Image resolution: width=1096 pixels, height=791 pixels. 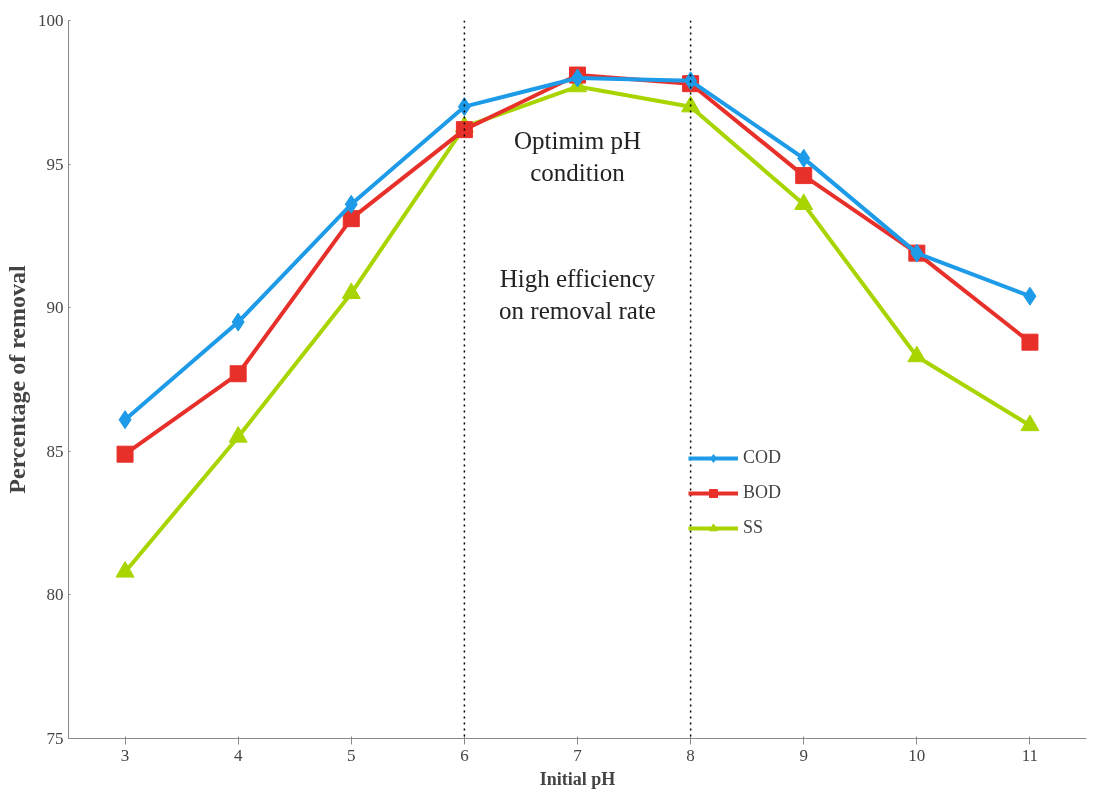 What do you see at coordinates (753, 527) in the screenshot?
I see `legend-label: SS` at bounding box center [753, 527].